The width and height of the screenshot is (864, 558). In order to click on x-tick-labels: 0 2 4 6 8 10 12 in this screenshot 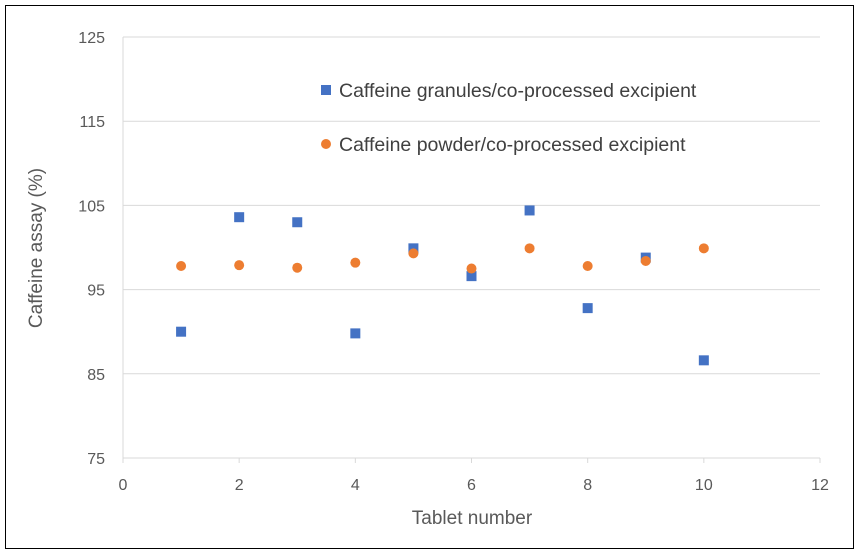, I will do `click(474, 485)`.